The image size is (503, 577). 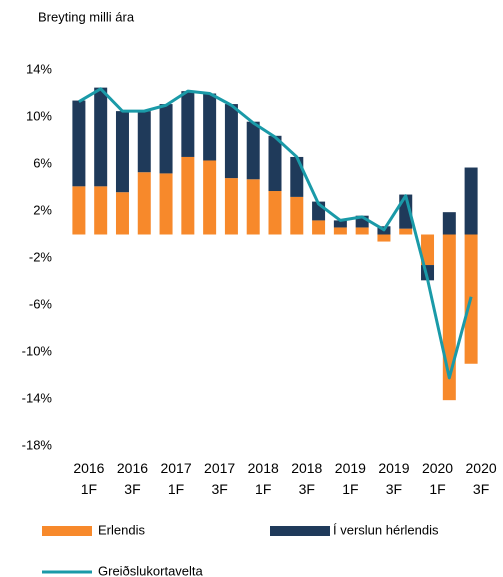 I want to click on x-tick-label: 2018 1F, so click(x=263, y=478).